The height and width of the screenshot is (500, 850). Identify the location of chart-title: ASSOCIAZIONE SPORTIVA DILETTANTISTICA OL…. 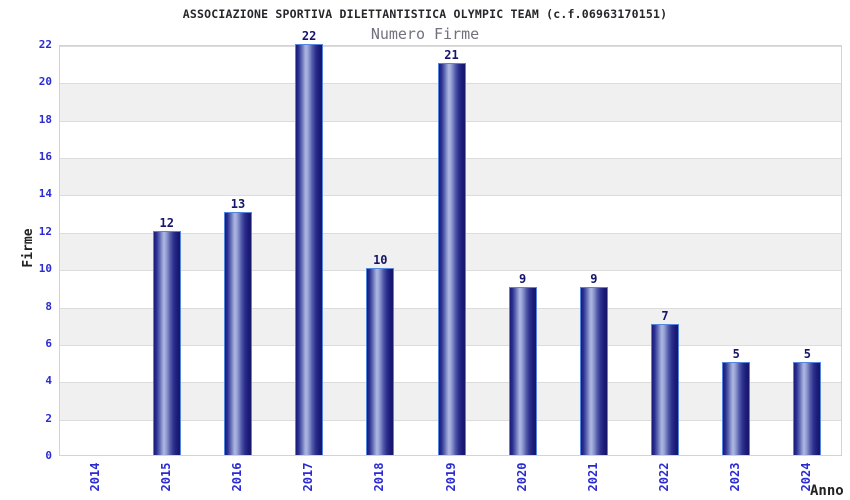
(425, 14).